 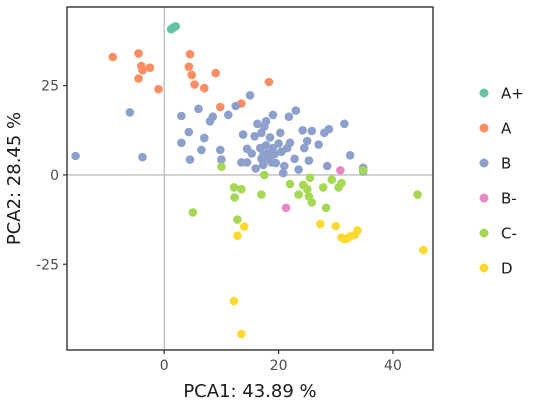 What do you see at coordinates (512, 94) in the screenshot?
I see `legend-label: A+` at bounding box center [512, 94].